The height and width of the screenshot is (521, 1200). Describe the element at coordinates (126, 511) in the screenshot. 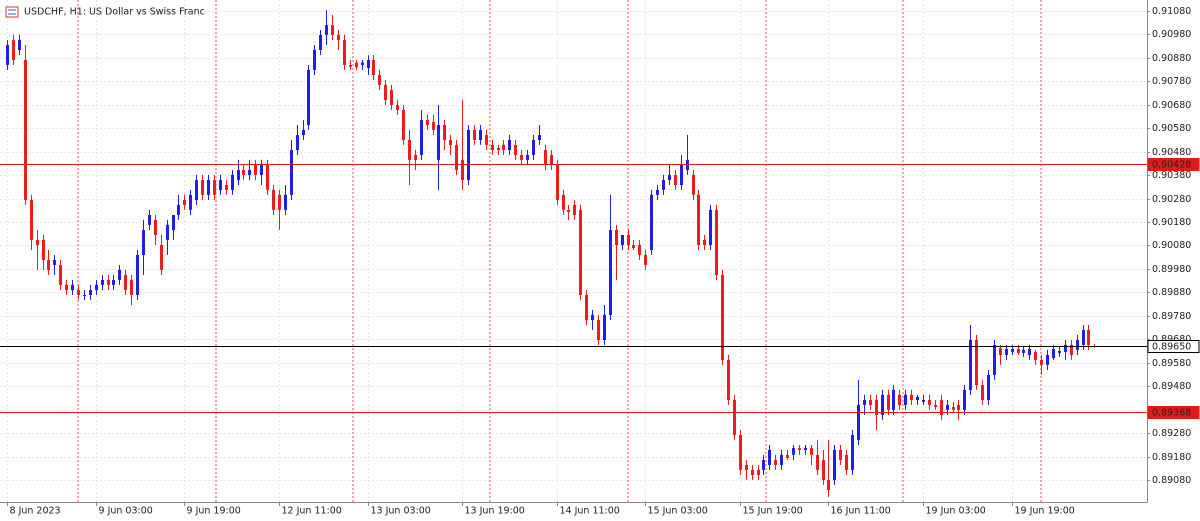

I see `x-tick-label: 9 Jun 03:00` at that location.